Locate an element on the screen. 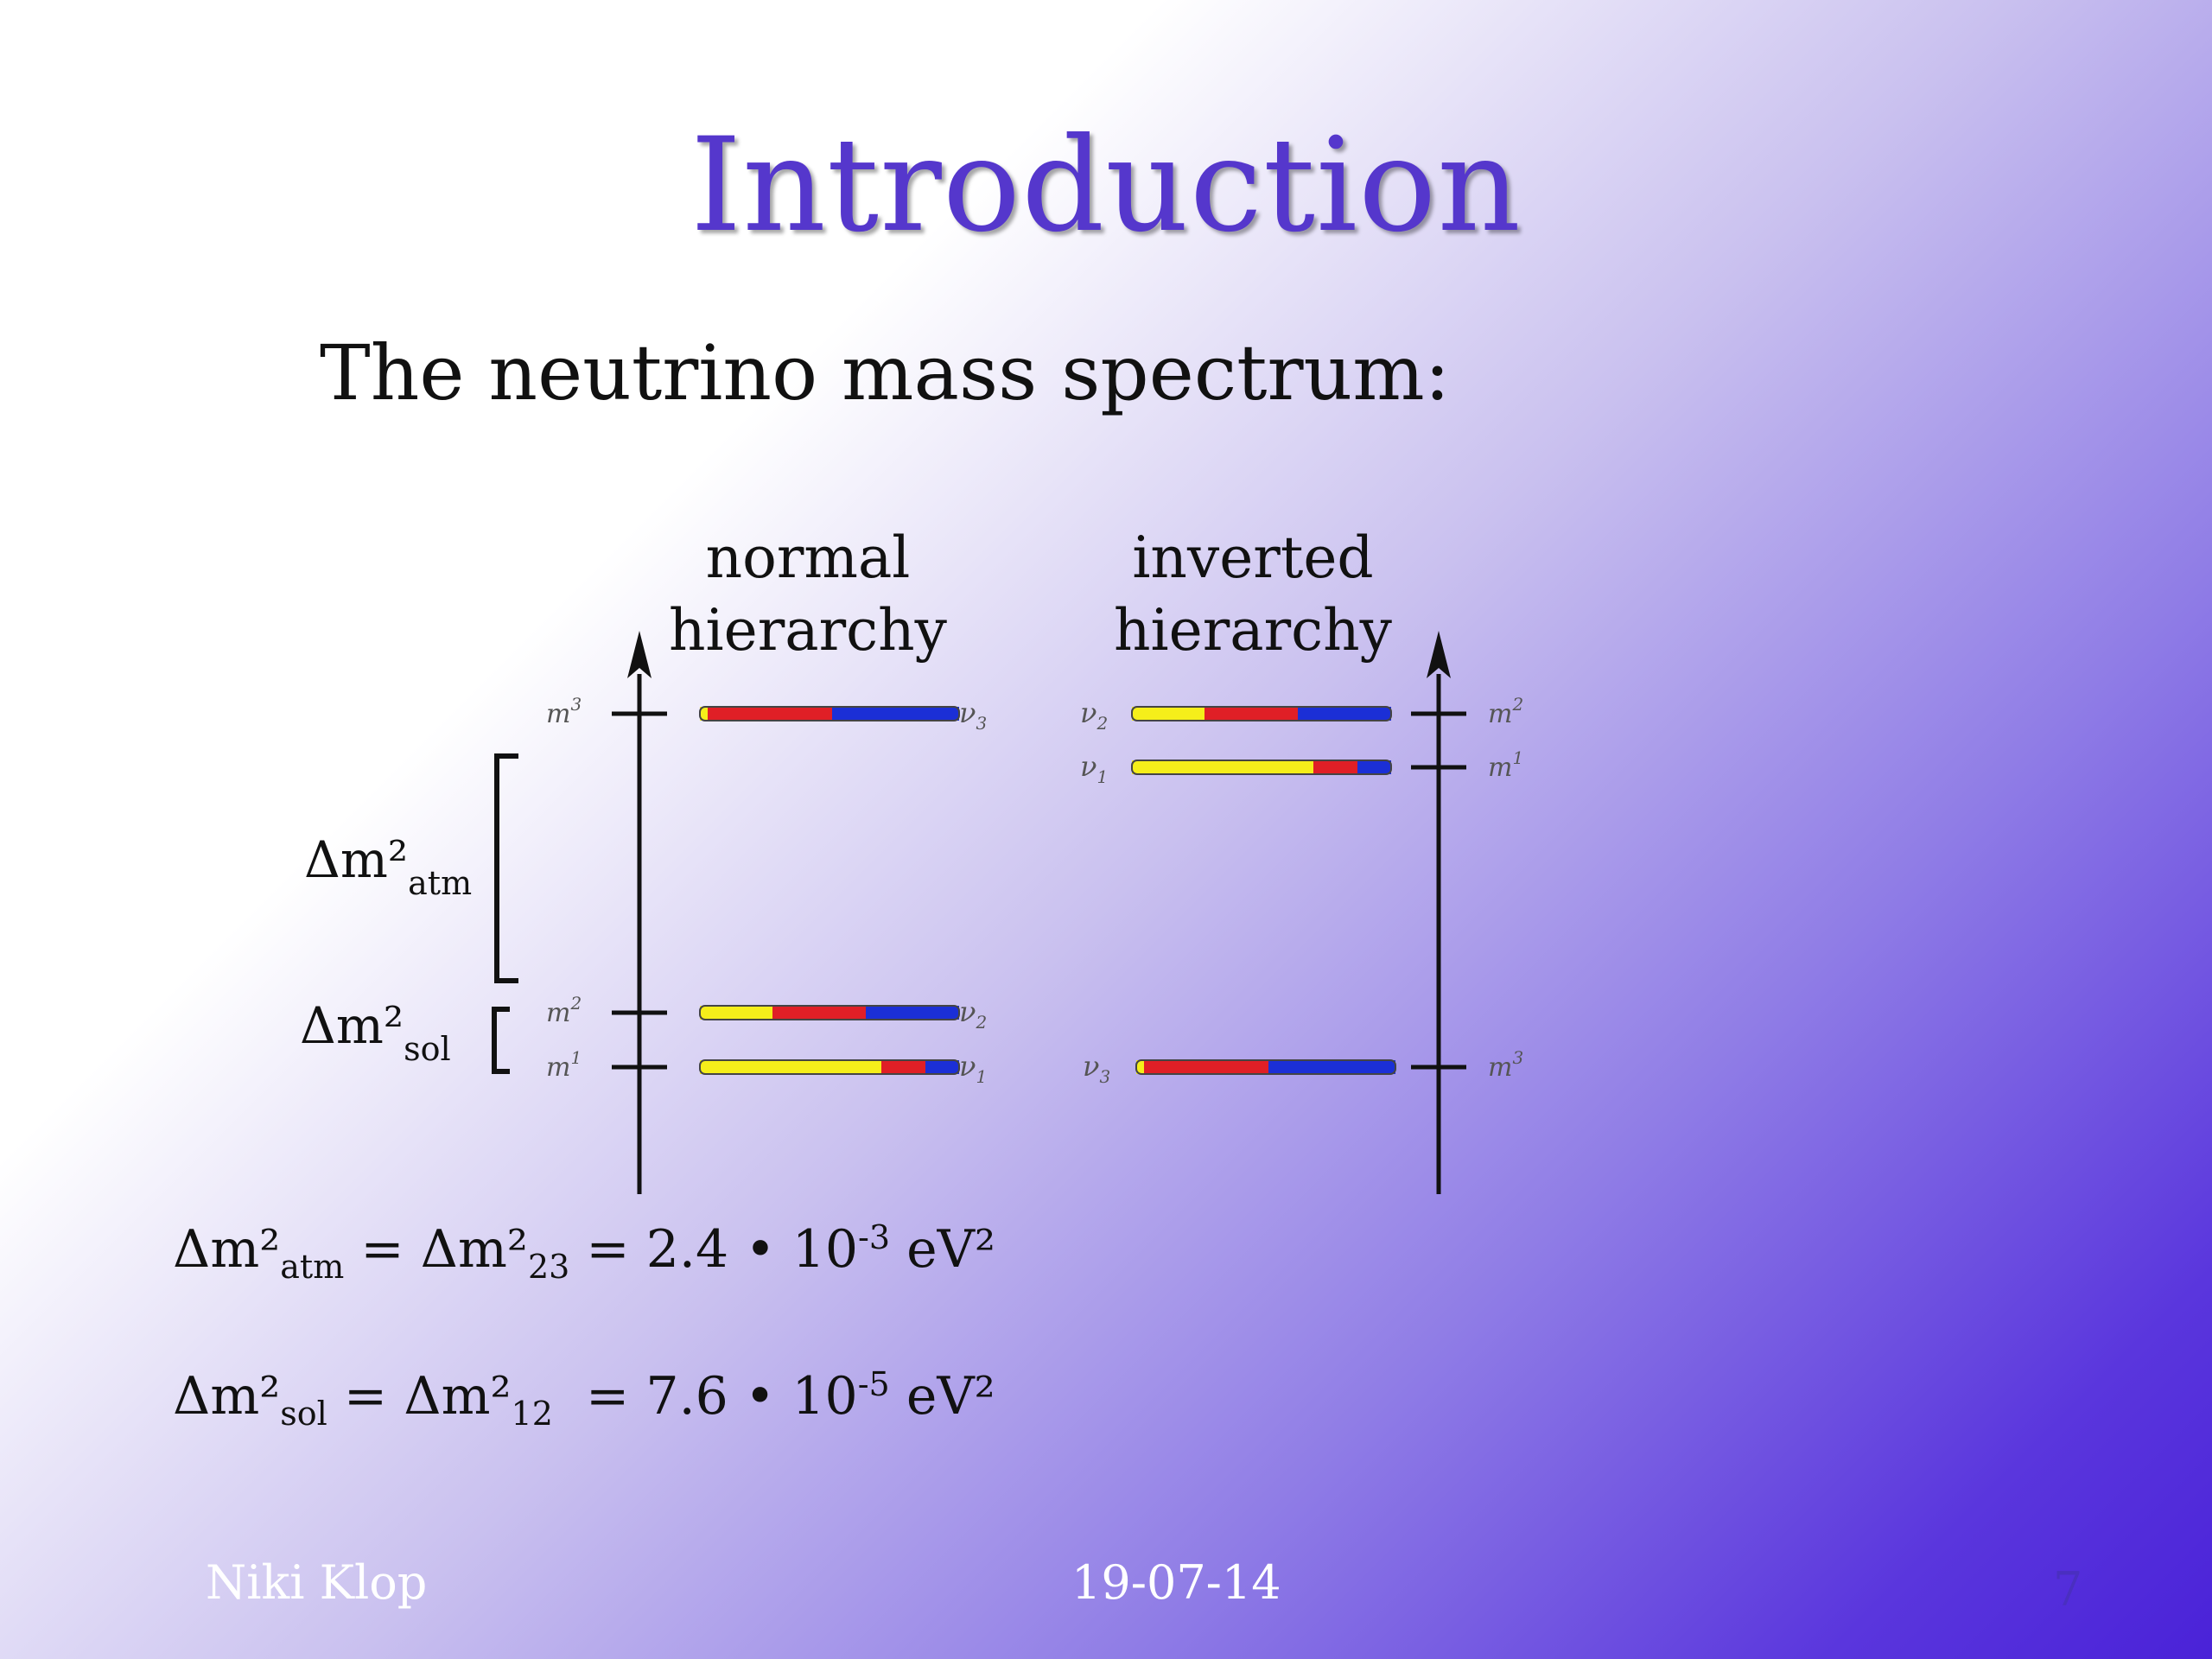  inverted-mass-label-m2: m2 is located at coordinates (1505, 711).